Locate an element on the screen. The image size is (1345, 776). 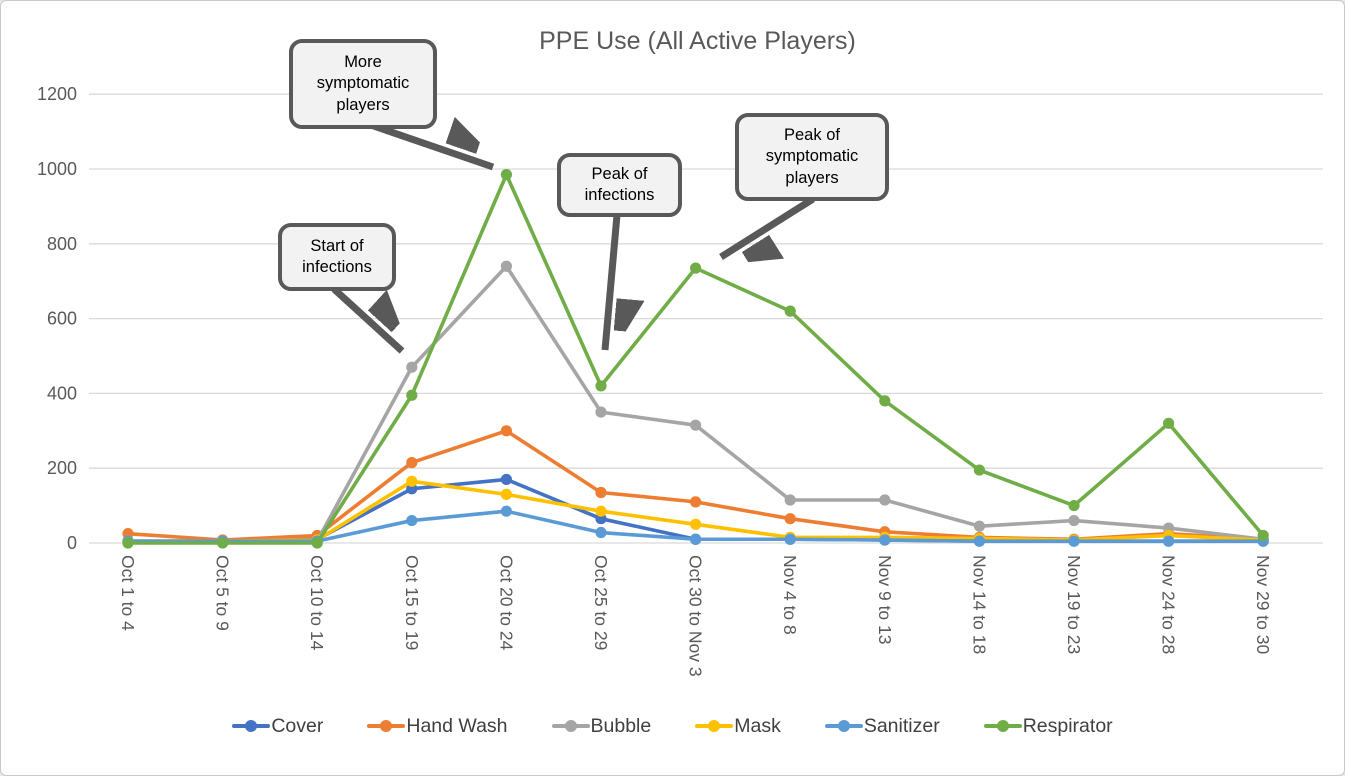
y-tick-label: 0 is located at coordinates (72, 543).